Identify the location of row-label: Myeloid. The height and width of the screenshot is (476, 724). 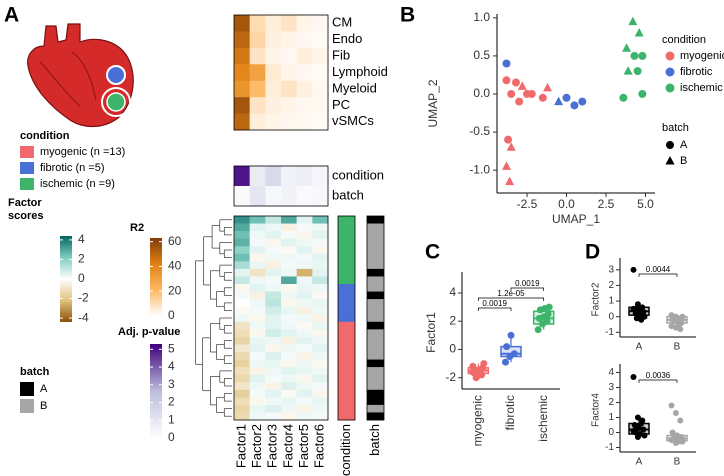
(354, 87).